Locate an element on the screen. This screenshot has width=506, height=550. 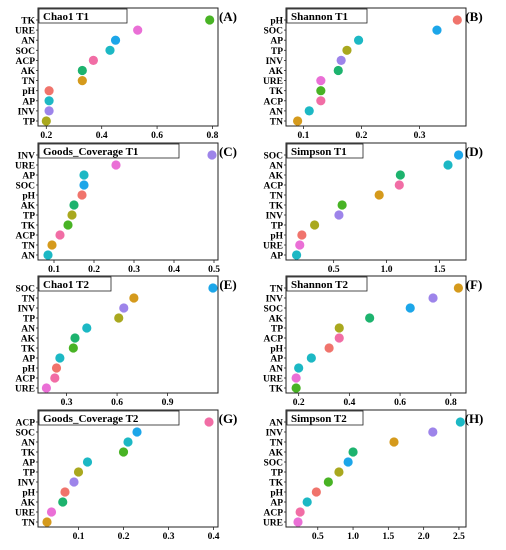
x-tick-label: 0.6 is located at coordinates (117, 403).